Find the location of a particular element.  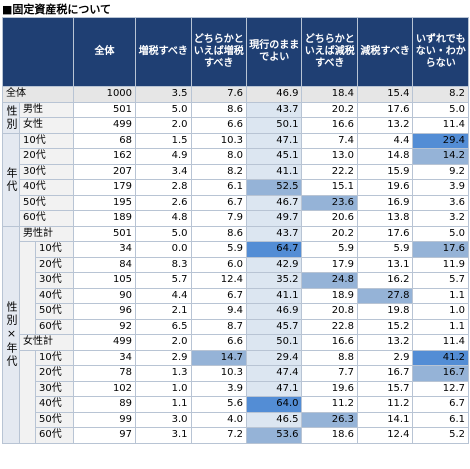

value-cell: 7.6 is located at coordinates (219, 94).